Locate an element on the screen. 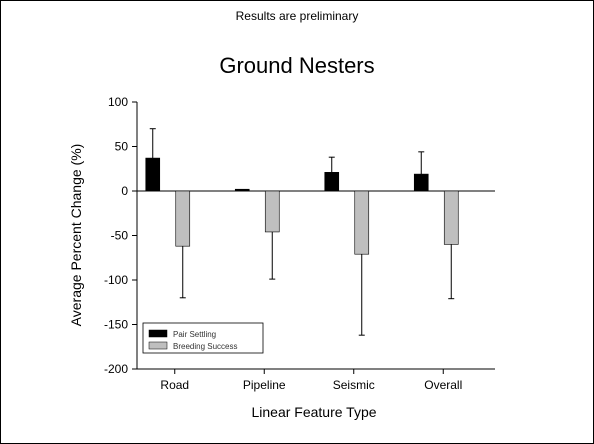  bar-pair-settling-seismic is located at coordinates (332, 182).